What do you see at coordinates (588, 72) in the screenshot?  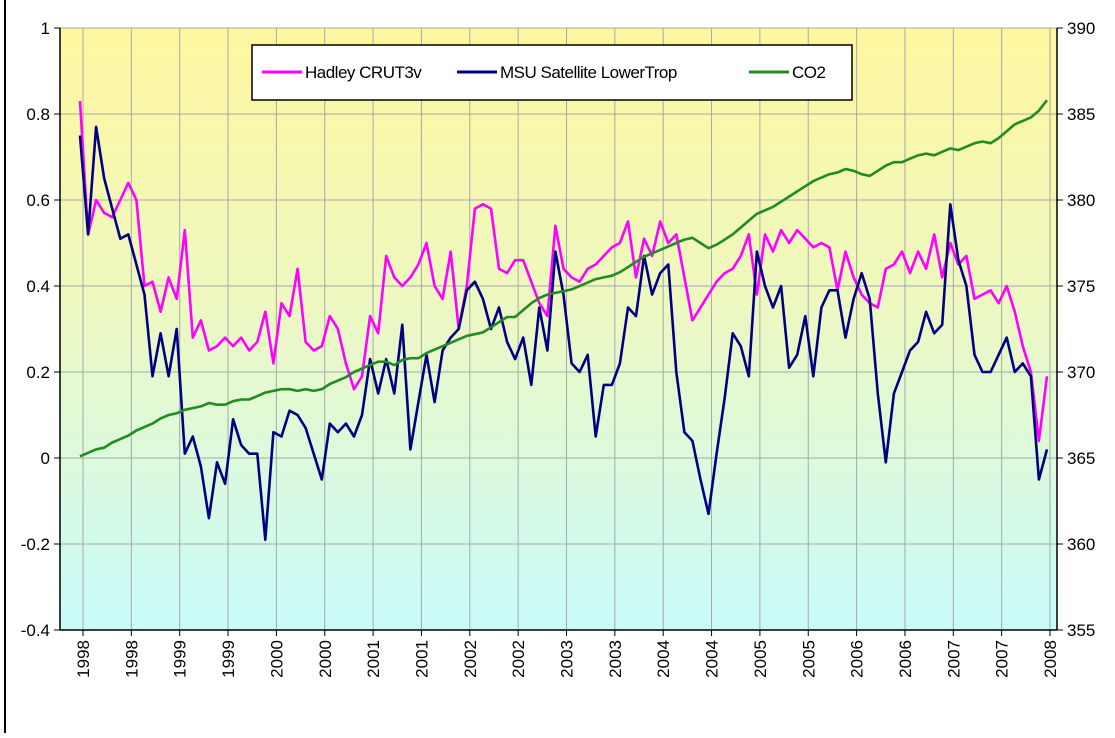 I see `legend-label: MSU Satellite LowerTrop` at bounding box center [588, 72].